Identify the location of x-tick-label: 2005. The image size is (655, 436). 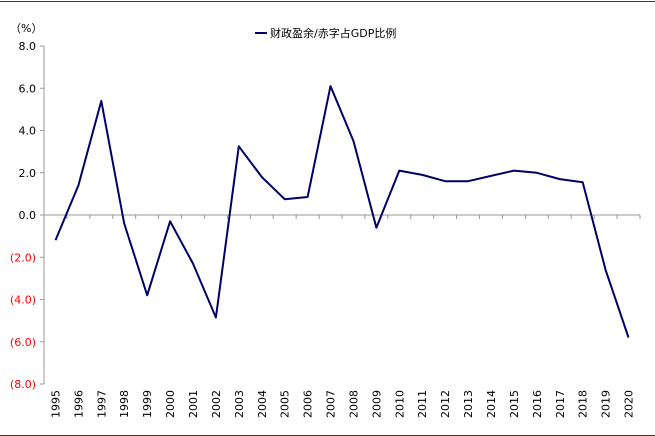
(285, 404).